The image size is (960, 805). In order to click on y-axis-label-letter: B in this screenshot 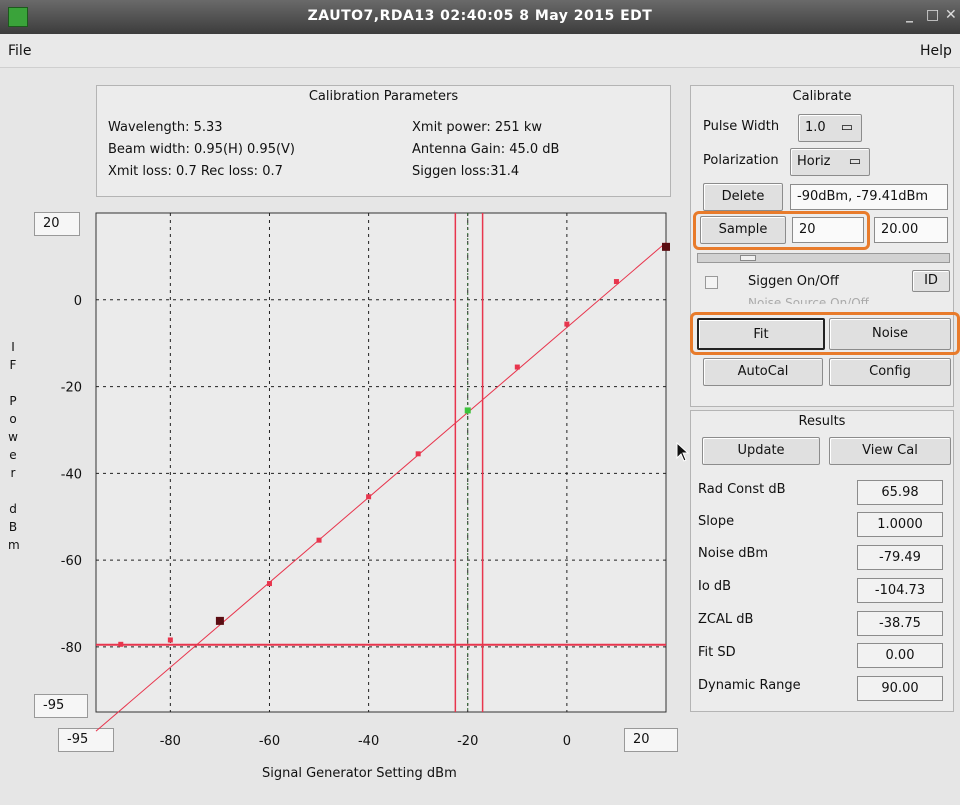, I will do `click(13, 527)`.